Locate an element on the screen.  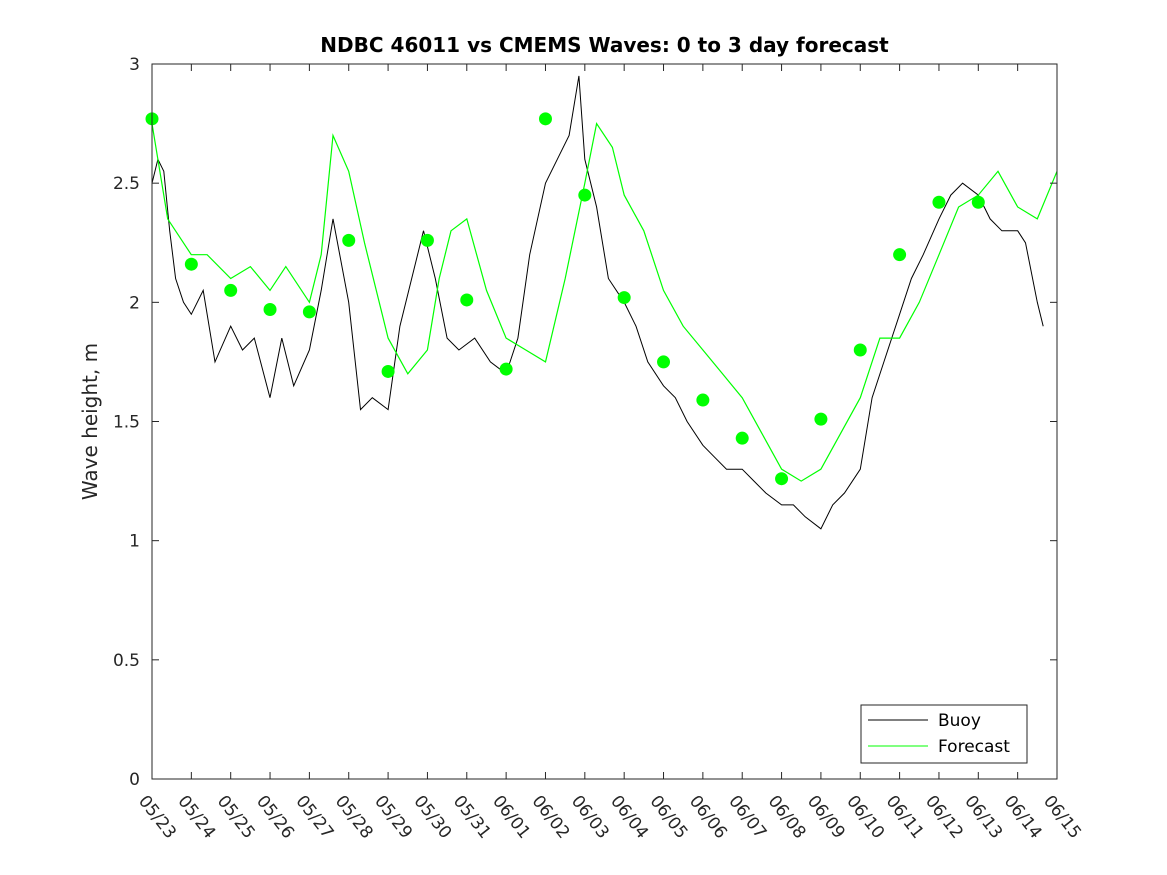
x-tick-label: 05/24 is located at coordinates (196, 817).